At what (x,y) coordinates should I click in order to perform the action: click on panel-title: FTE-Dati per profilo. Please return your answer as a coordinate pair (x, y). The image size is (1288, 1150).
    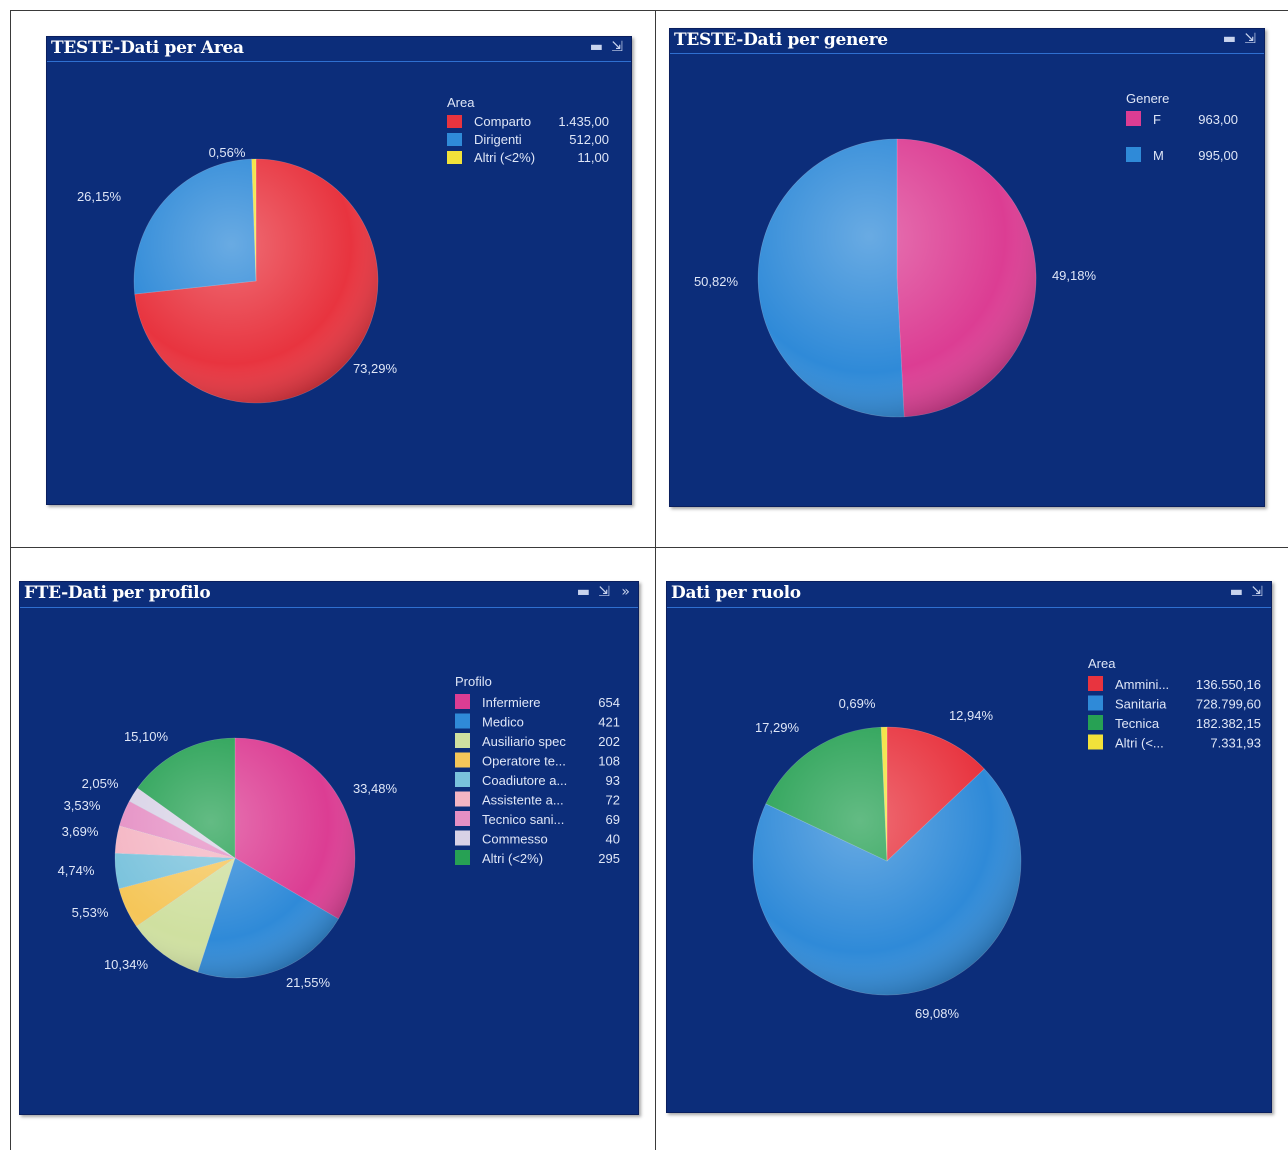
    Looking at the image, I should click on (117, 593).